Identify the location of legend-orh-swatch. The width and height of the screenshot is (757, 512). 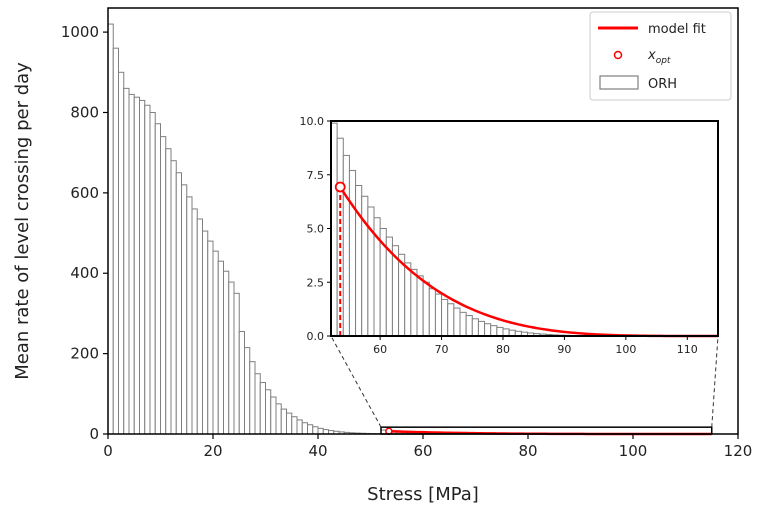
(619, 82).